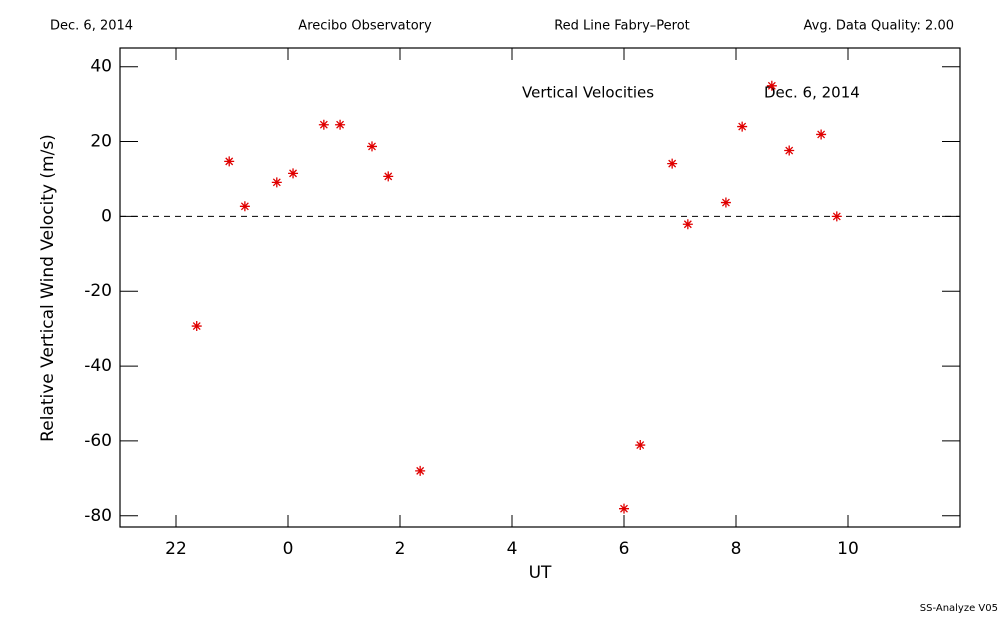 The width and height of the screenshot is (1000, 629). I want to click on y-tick-label: 20, so click(101, 142).